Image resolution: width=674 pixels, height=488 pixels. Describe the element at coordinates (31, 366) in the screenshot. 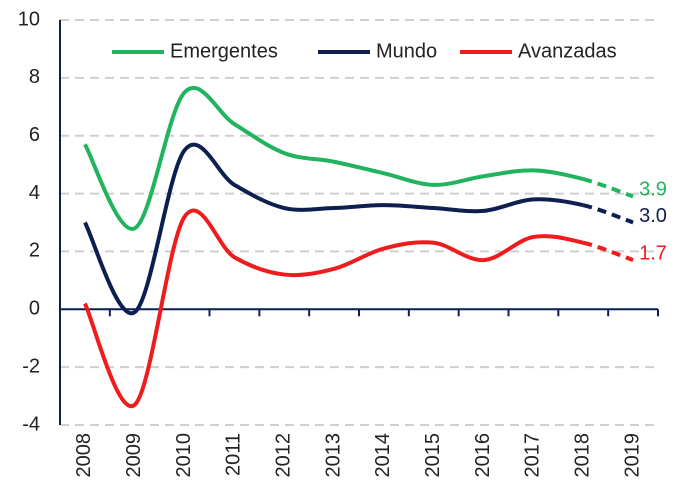

I see `y-tick-label: -2` at that location.